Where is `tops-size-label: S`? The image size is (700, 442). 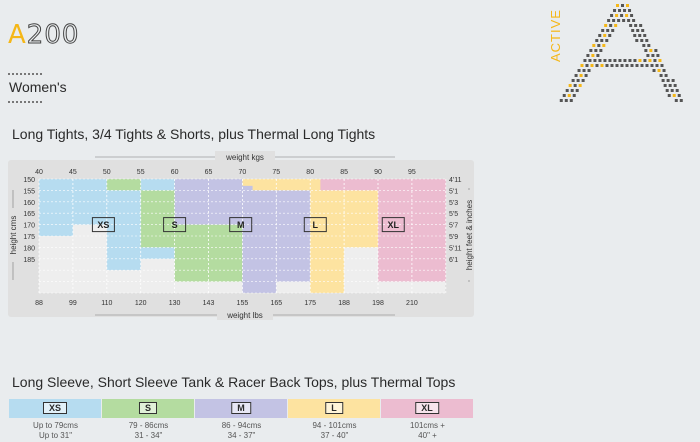
tops-size-label: S is located at coordinates (148, 408).